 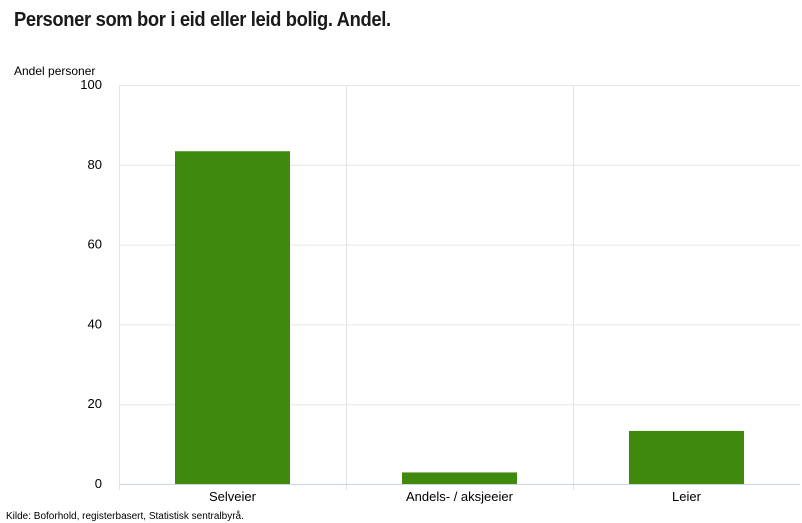 What do you see at coordinates (460, 496) in the screenshot?
I see `x-tick-label: Andels- / aksjeeier` at bounding box center [460, 496].